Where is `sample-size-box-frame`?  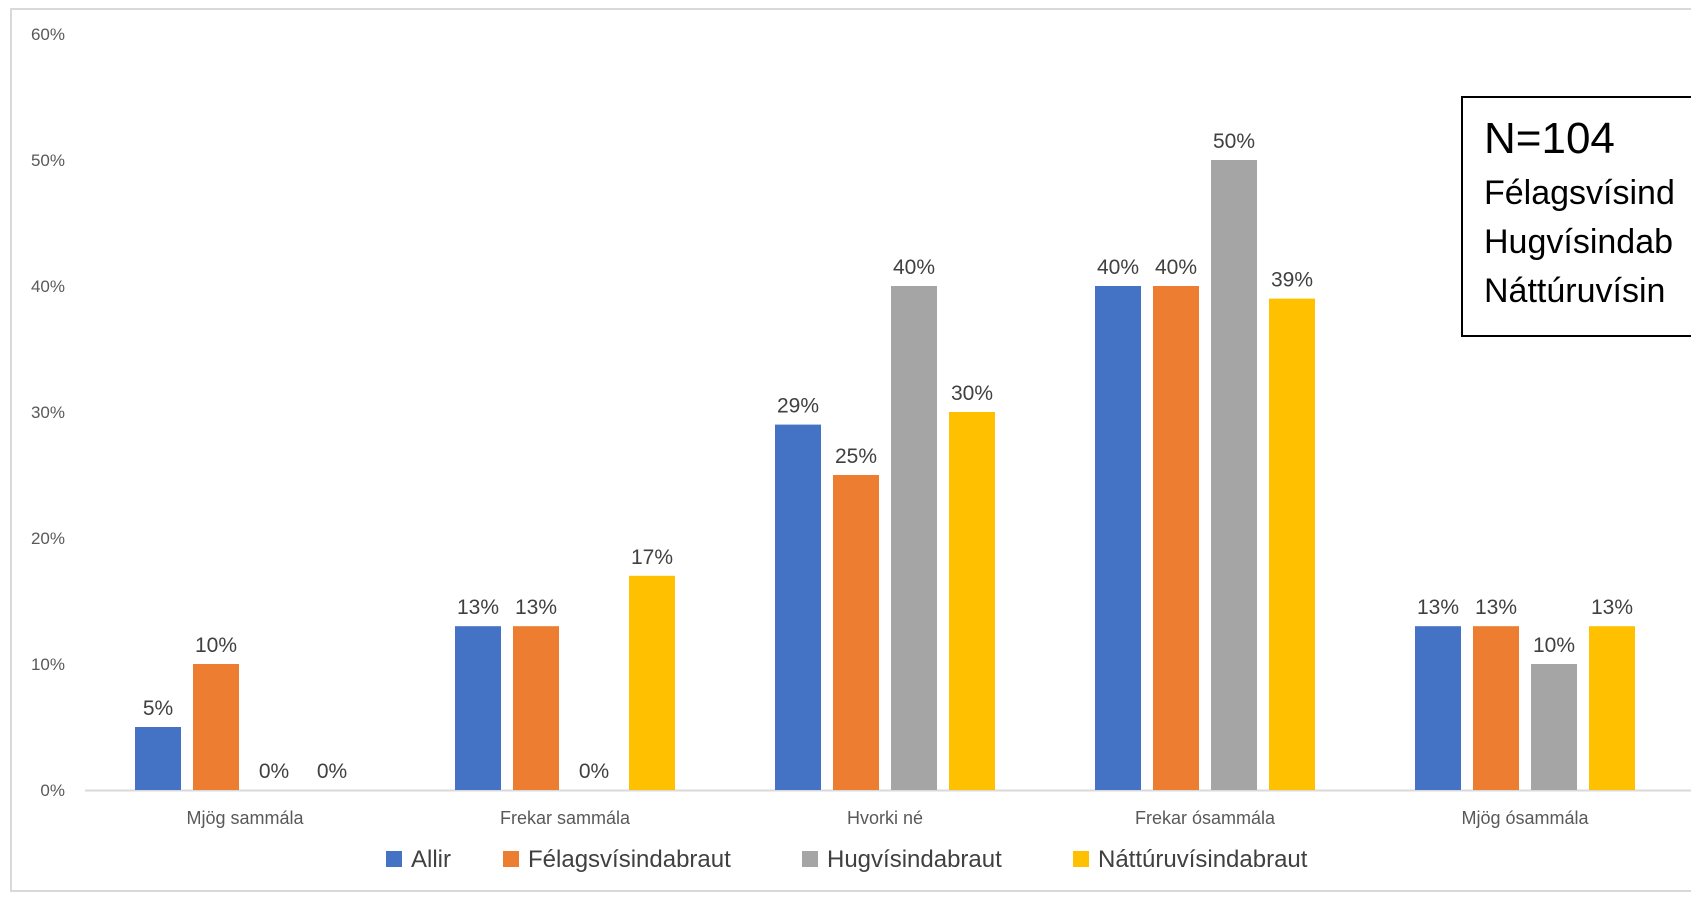 sample-size-box-frame is located at coordinates (1576, 216).